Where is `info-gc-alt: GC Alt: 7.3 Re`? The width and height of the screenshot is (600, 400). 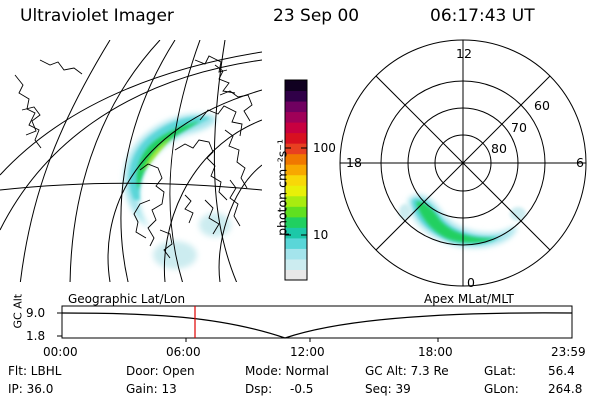
info-gc-alt: GC Alt: 7.3 Re is located at coordinates (407, 371).